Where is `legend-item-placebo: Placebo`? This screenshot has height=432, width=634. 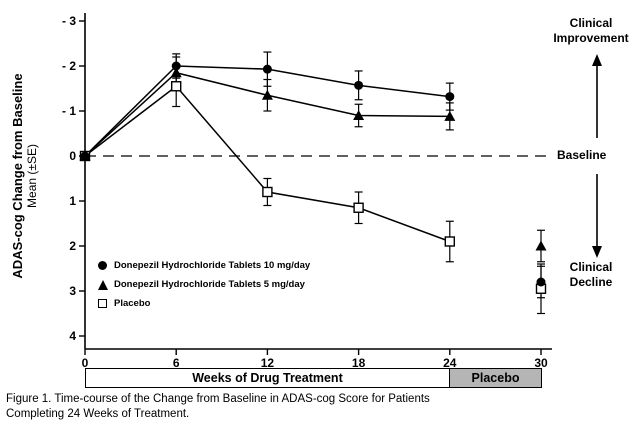 legend-item-placebo: Placebo is located at coordinates (203, 303).